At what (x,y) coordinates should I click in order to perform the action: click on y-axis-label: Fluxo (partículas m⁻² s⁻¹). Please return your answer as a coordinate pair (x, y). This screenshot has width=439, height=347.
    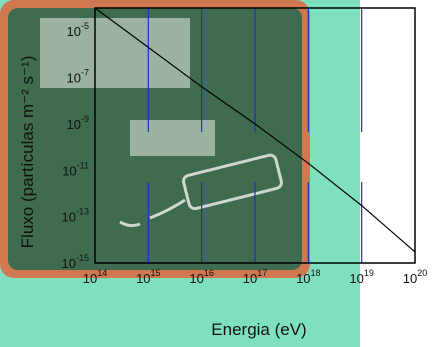
    Looking at the image, I should click on (27, 152).